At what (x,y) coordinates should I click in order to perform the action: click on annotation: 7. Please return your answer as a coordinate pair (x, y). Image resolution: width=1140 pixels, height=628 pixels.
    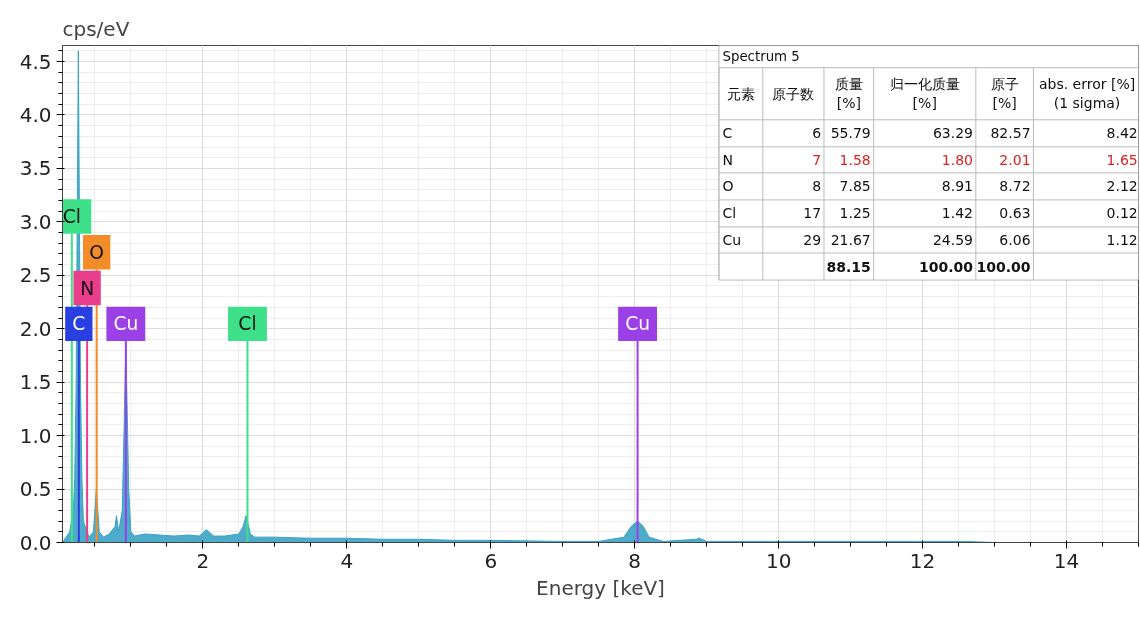
    Looking at the image, I should click on (817, 159).